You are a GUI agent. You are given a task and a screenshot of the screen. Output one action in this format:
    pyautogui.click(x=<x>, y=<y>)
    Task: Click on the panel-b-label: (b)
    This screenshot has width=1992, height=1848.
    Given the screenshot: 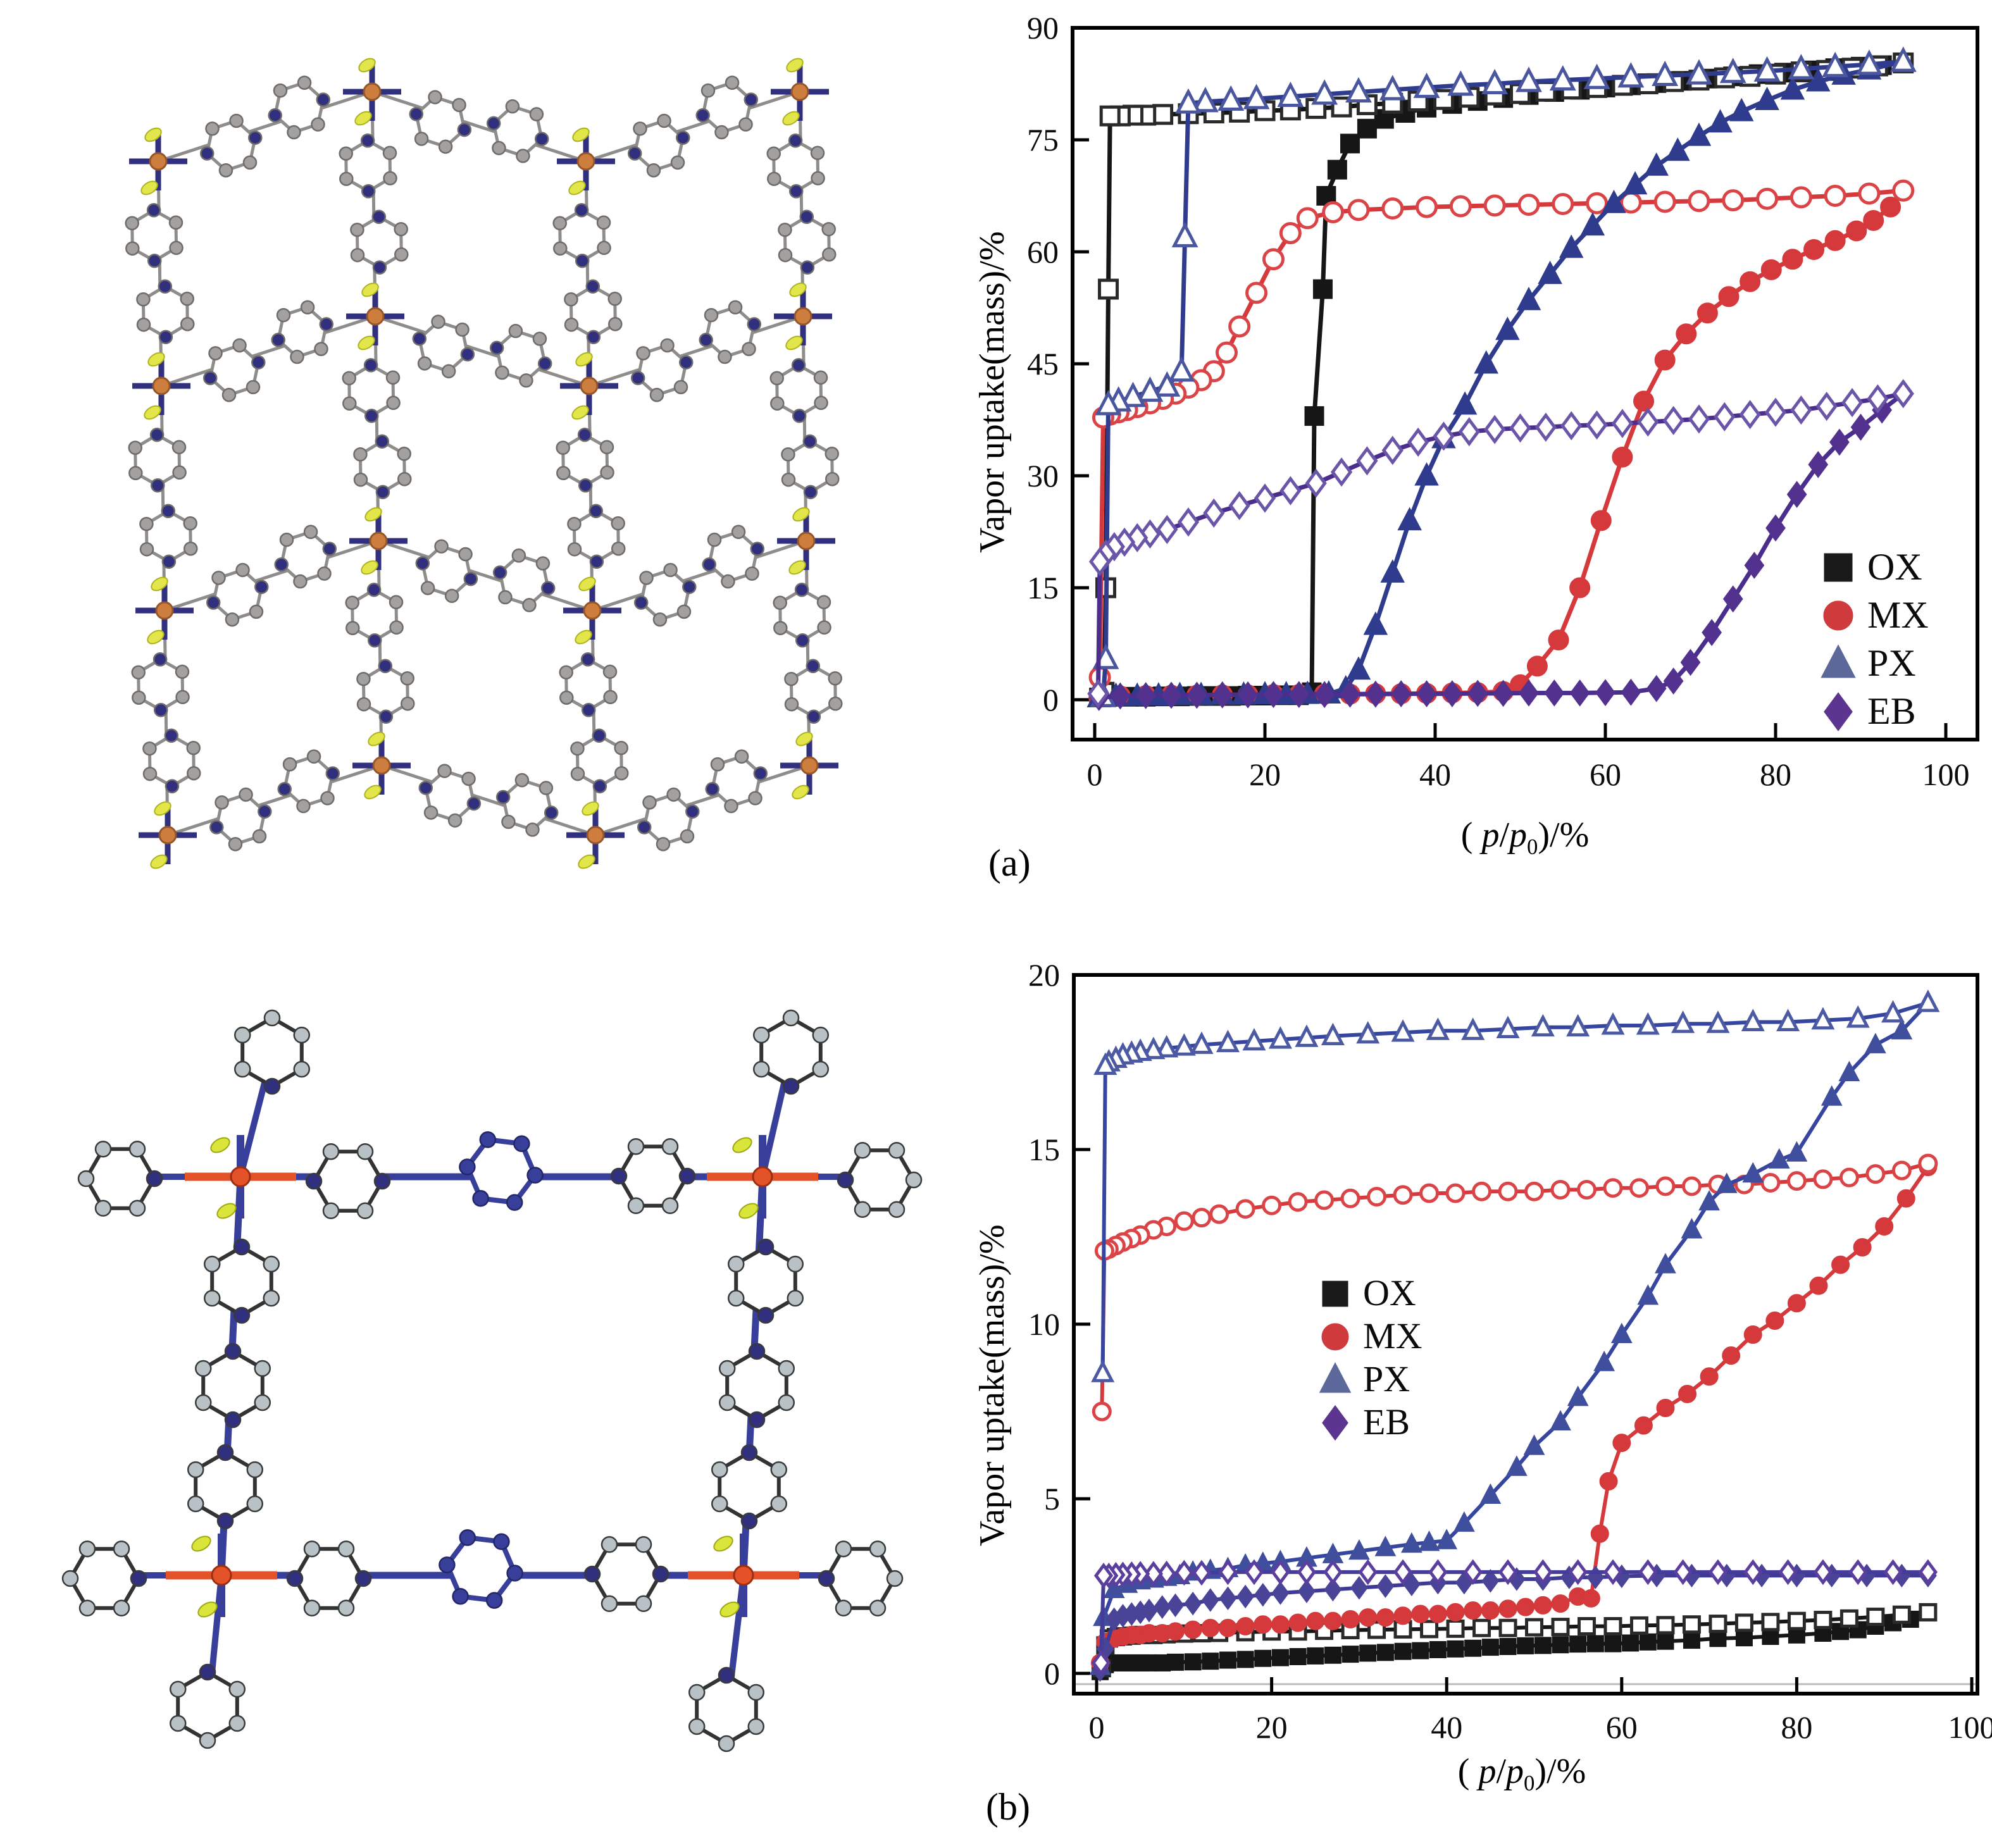 What is the action you would take?
    pyautogui.click(x=1008, y=1807)
    